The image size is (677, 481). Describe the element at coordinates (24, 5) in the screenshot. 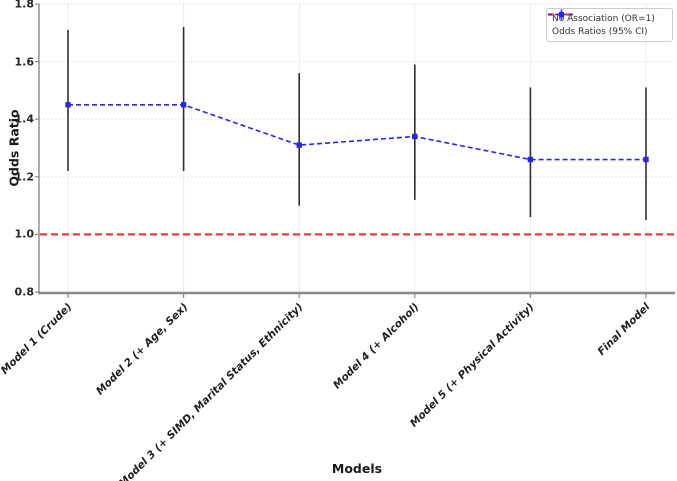

I see `y-tick-label: 1.8` at that location.